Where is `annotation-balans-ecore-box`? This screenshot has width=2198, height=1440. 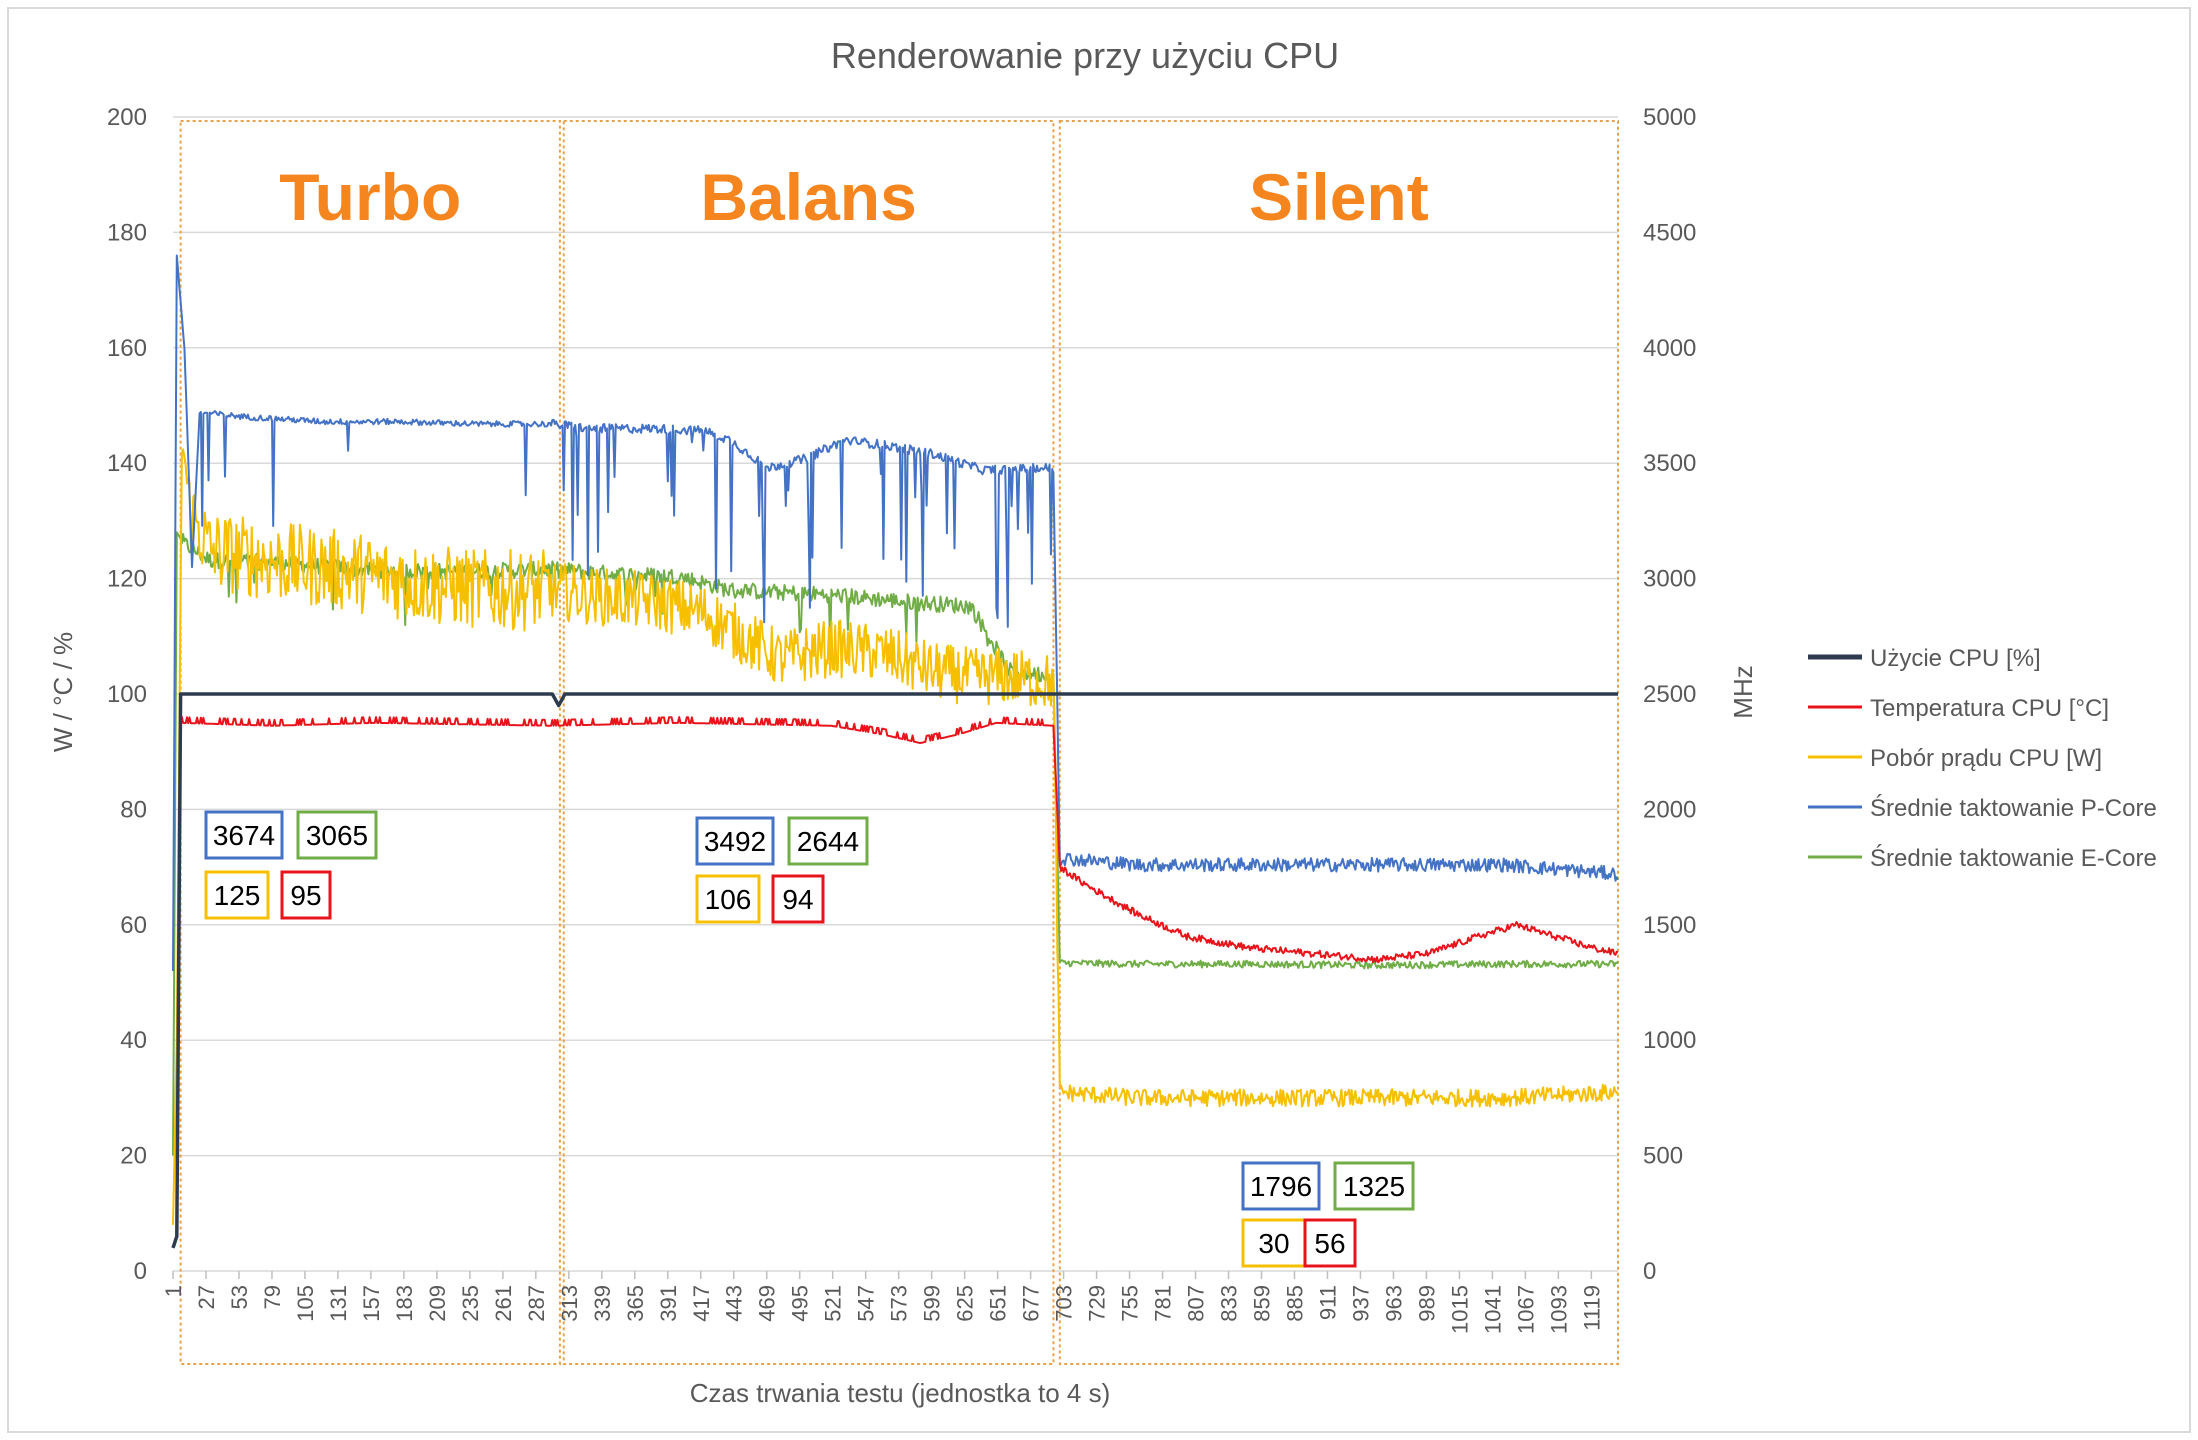
annotation-balans-ecore-box is located at coordinates (828, 841).